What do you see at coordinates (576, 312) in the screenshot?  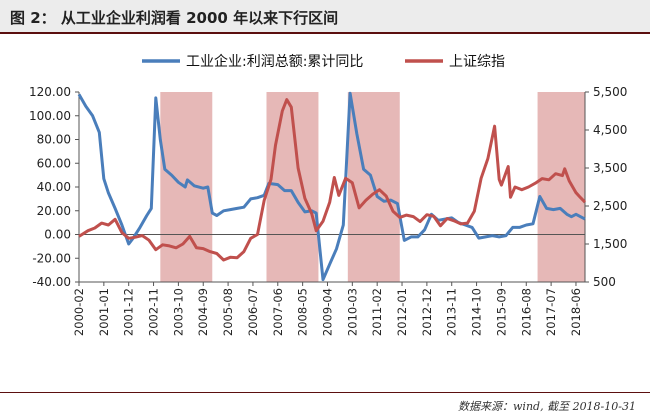 I see `x-tick-label: 2018-06` at bounding box center [576, 312].